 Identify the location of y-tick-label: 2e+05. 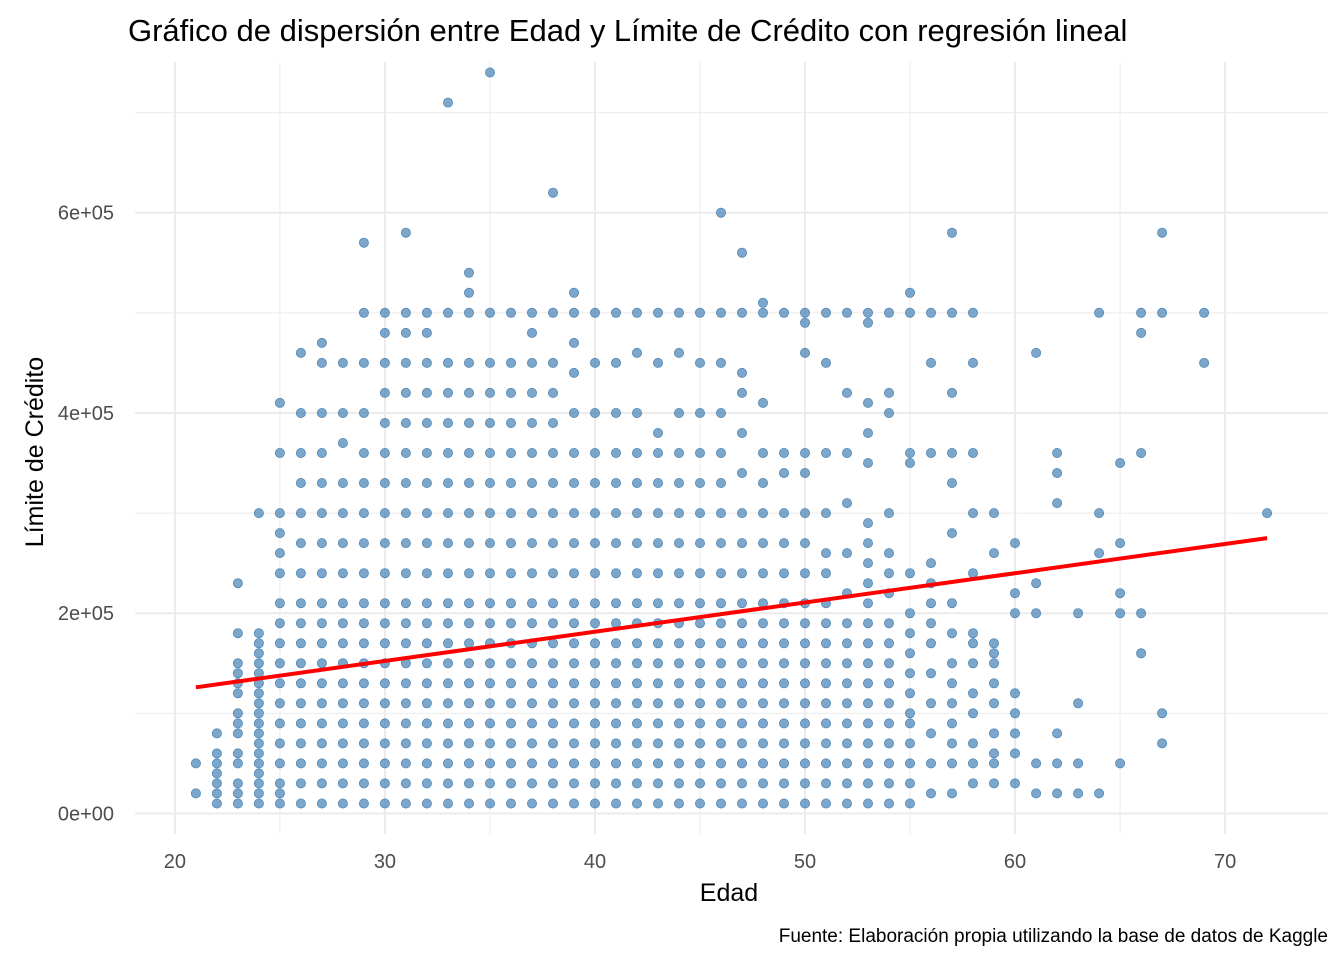
(86, 614).